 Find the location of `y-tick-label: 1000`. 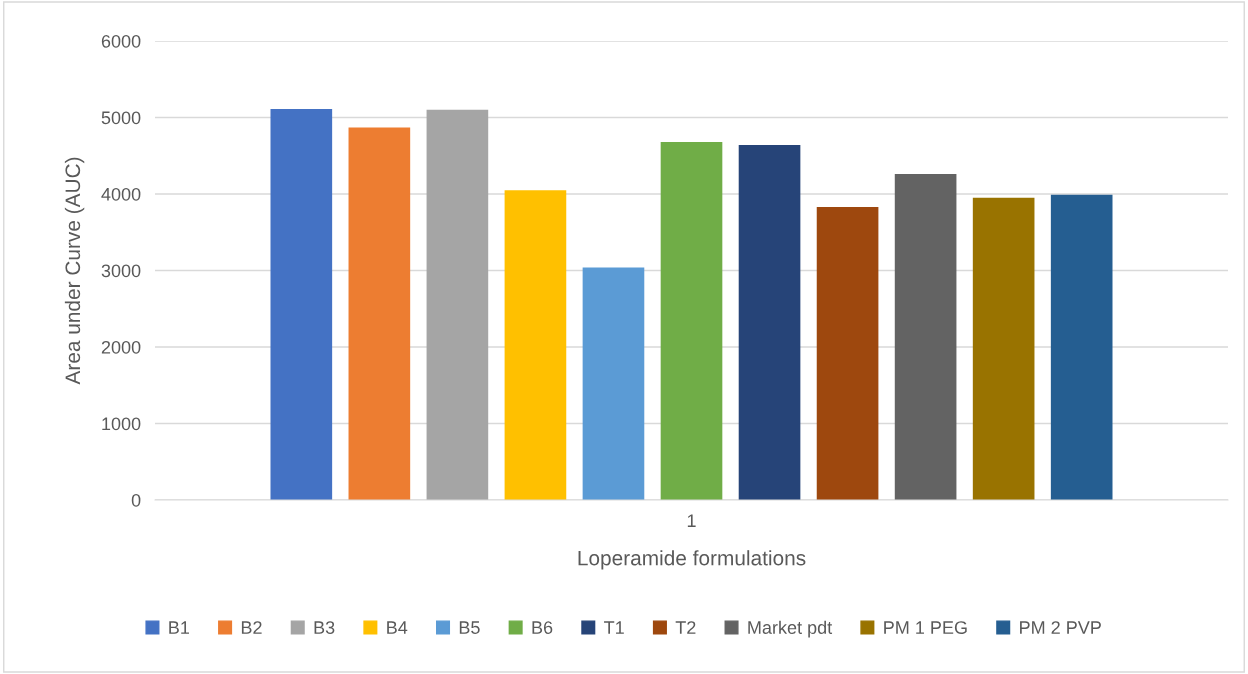

y-tick-label: 1000 is located at coordinates (121, 424).